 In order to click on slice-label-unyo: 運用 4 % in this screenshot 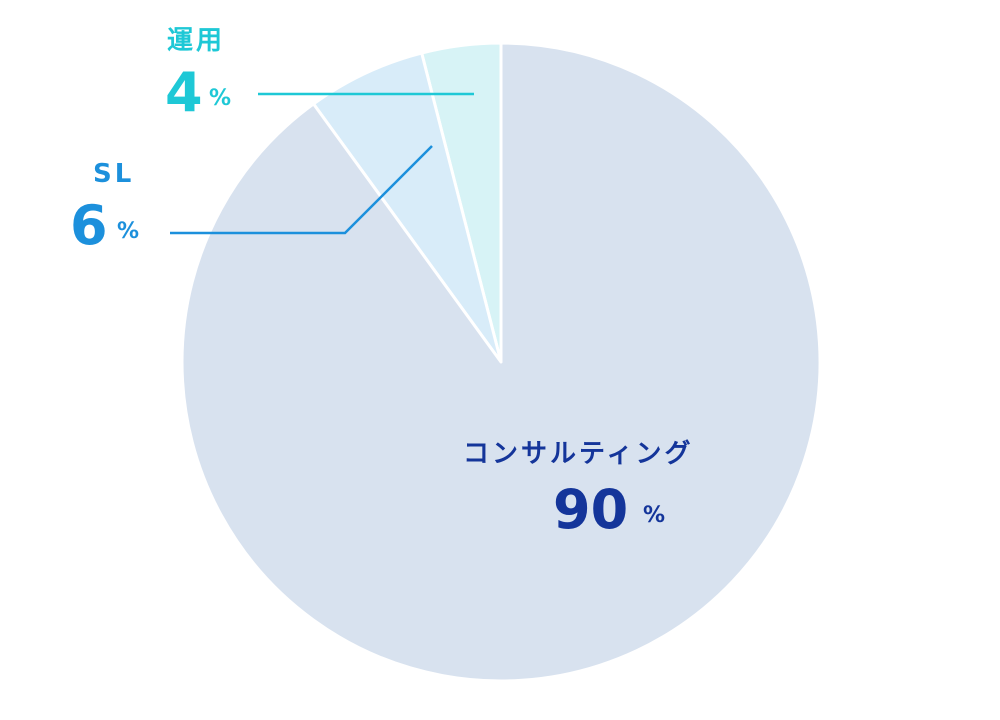, I will do `click(198, 73)`.